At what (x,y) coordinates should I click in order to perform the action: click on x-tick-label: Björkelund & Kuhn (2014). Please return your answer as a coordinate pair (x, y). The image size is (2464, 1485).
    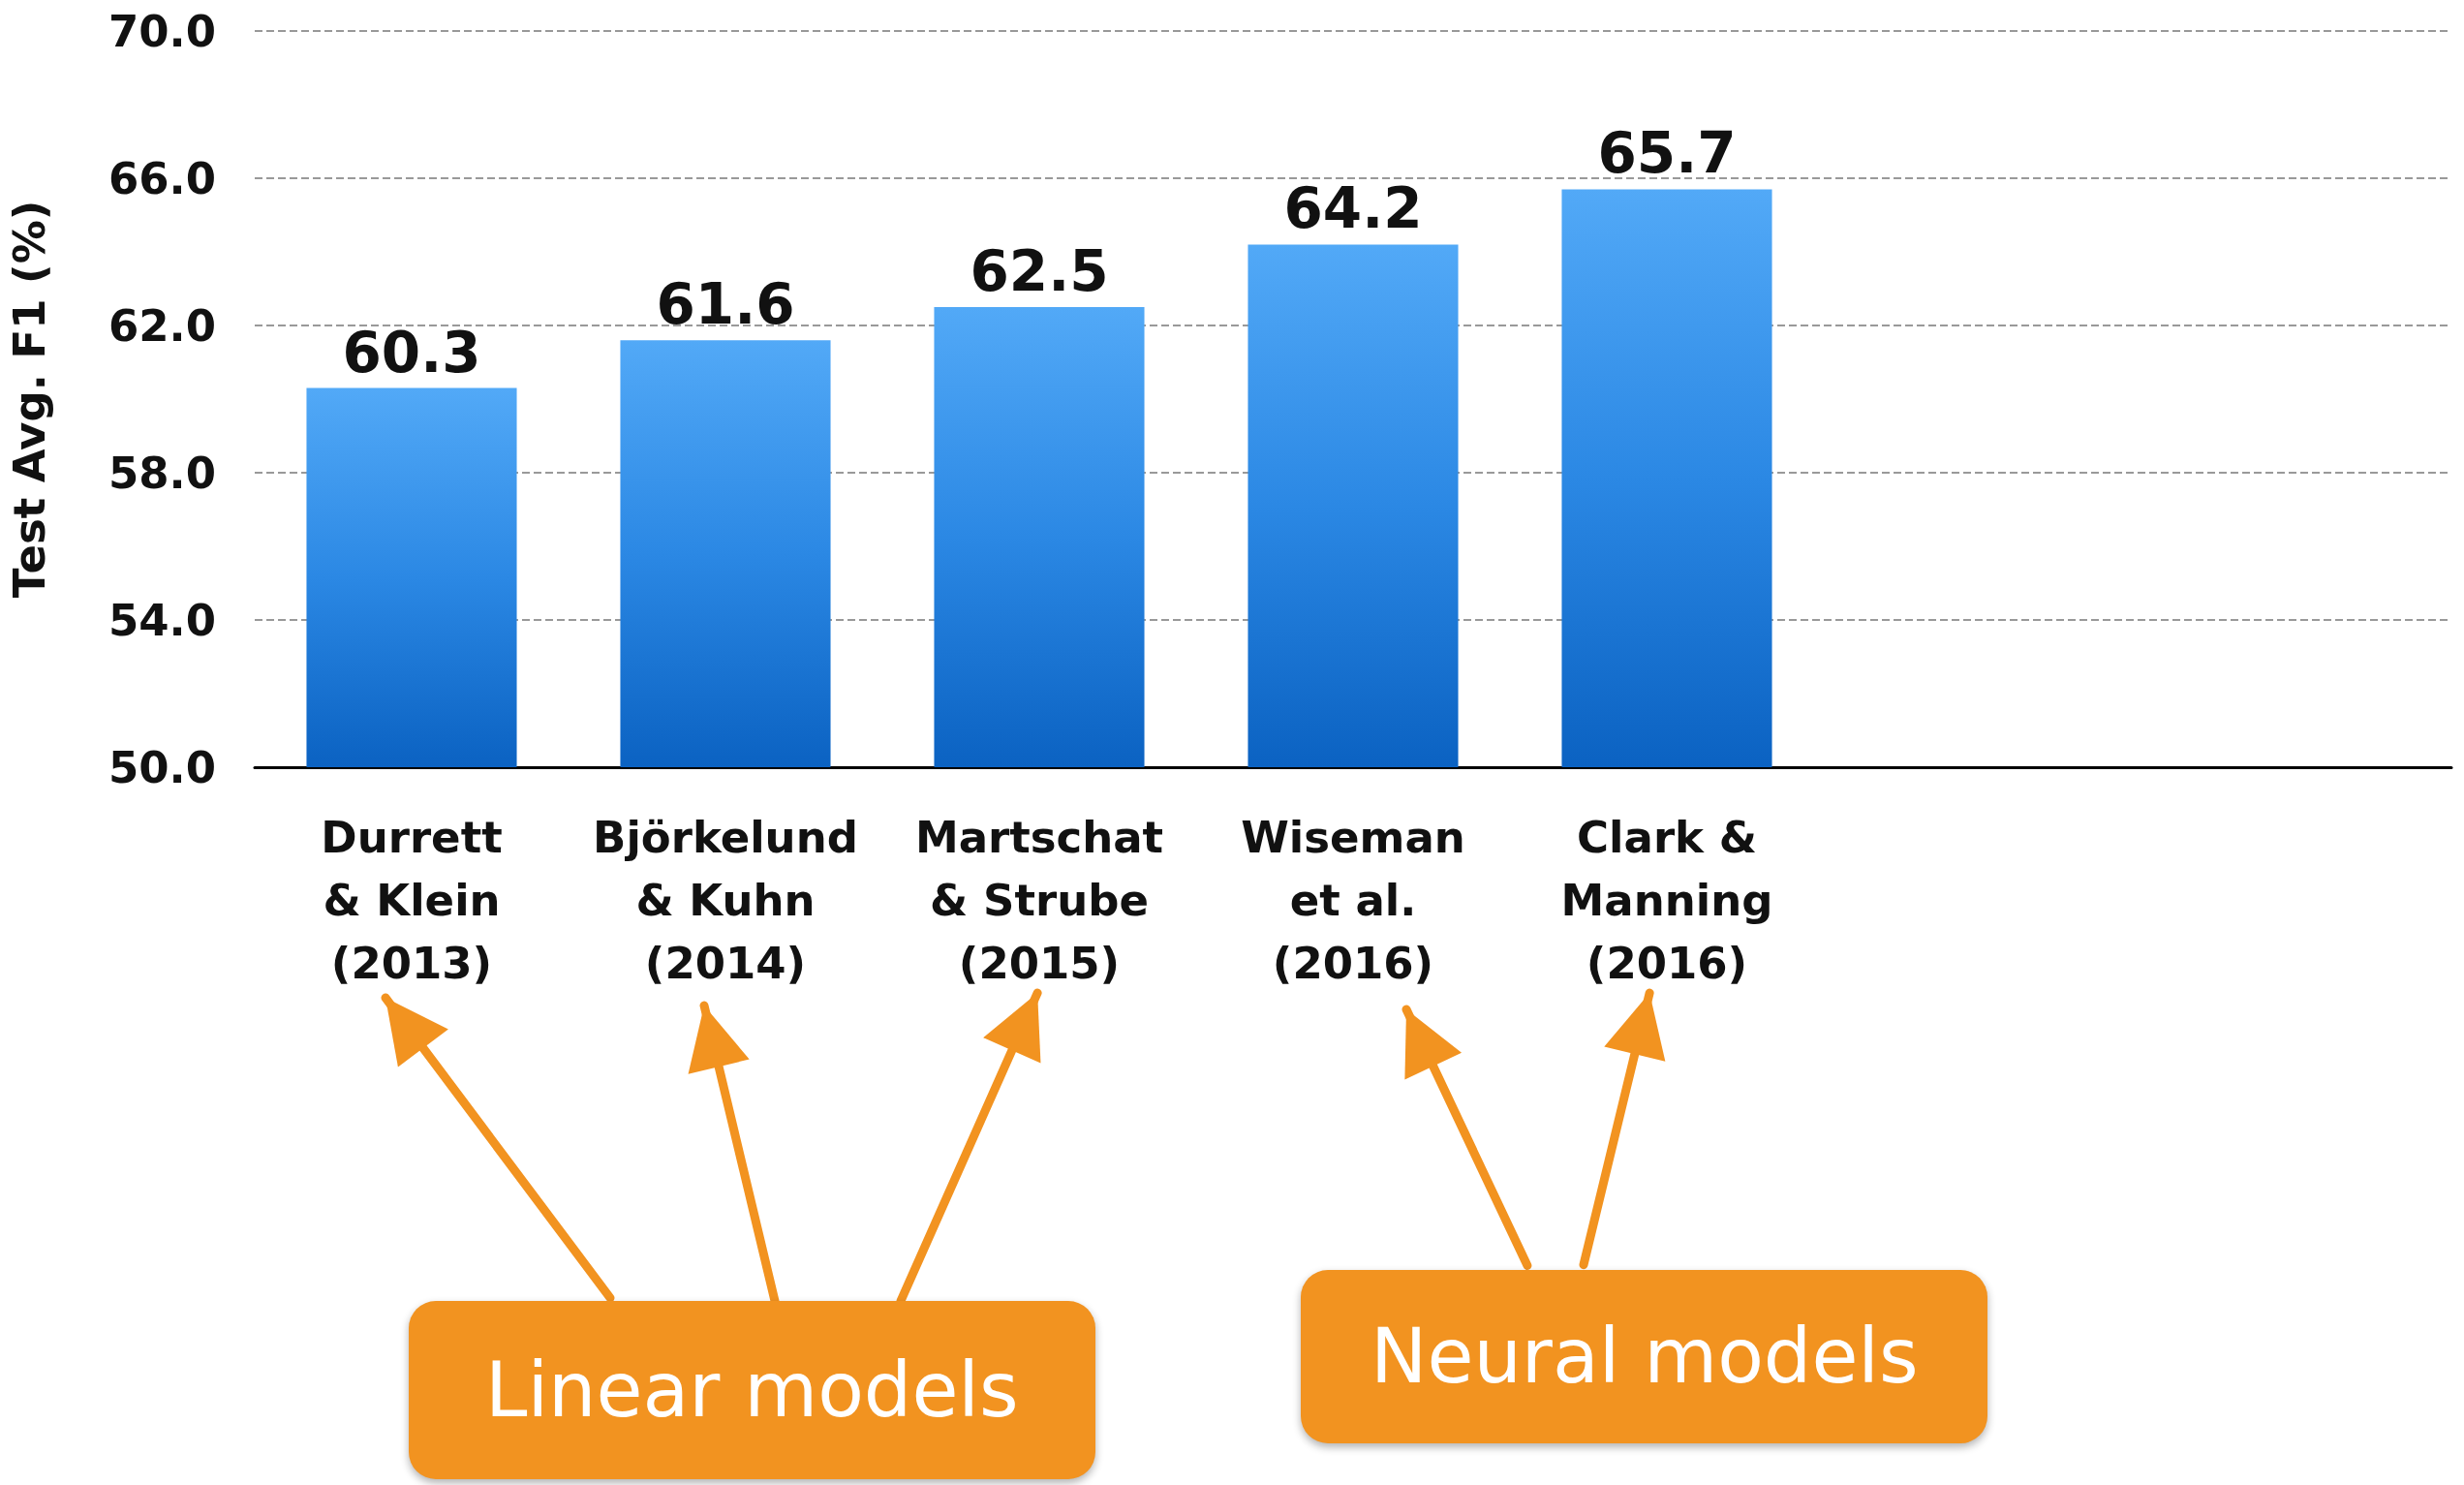
    Looking at the image, I should click on (726, 900).